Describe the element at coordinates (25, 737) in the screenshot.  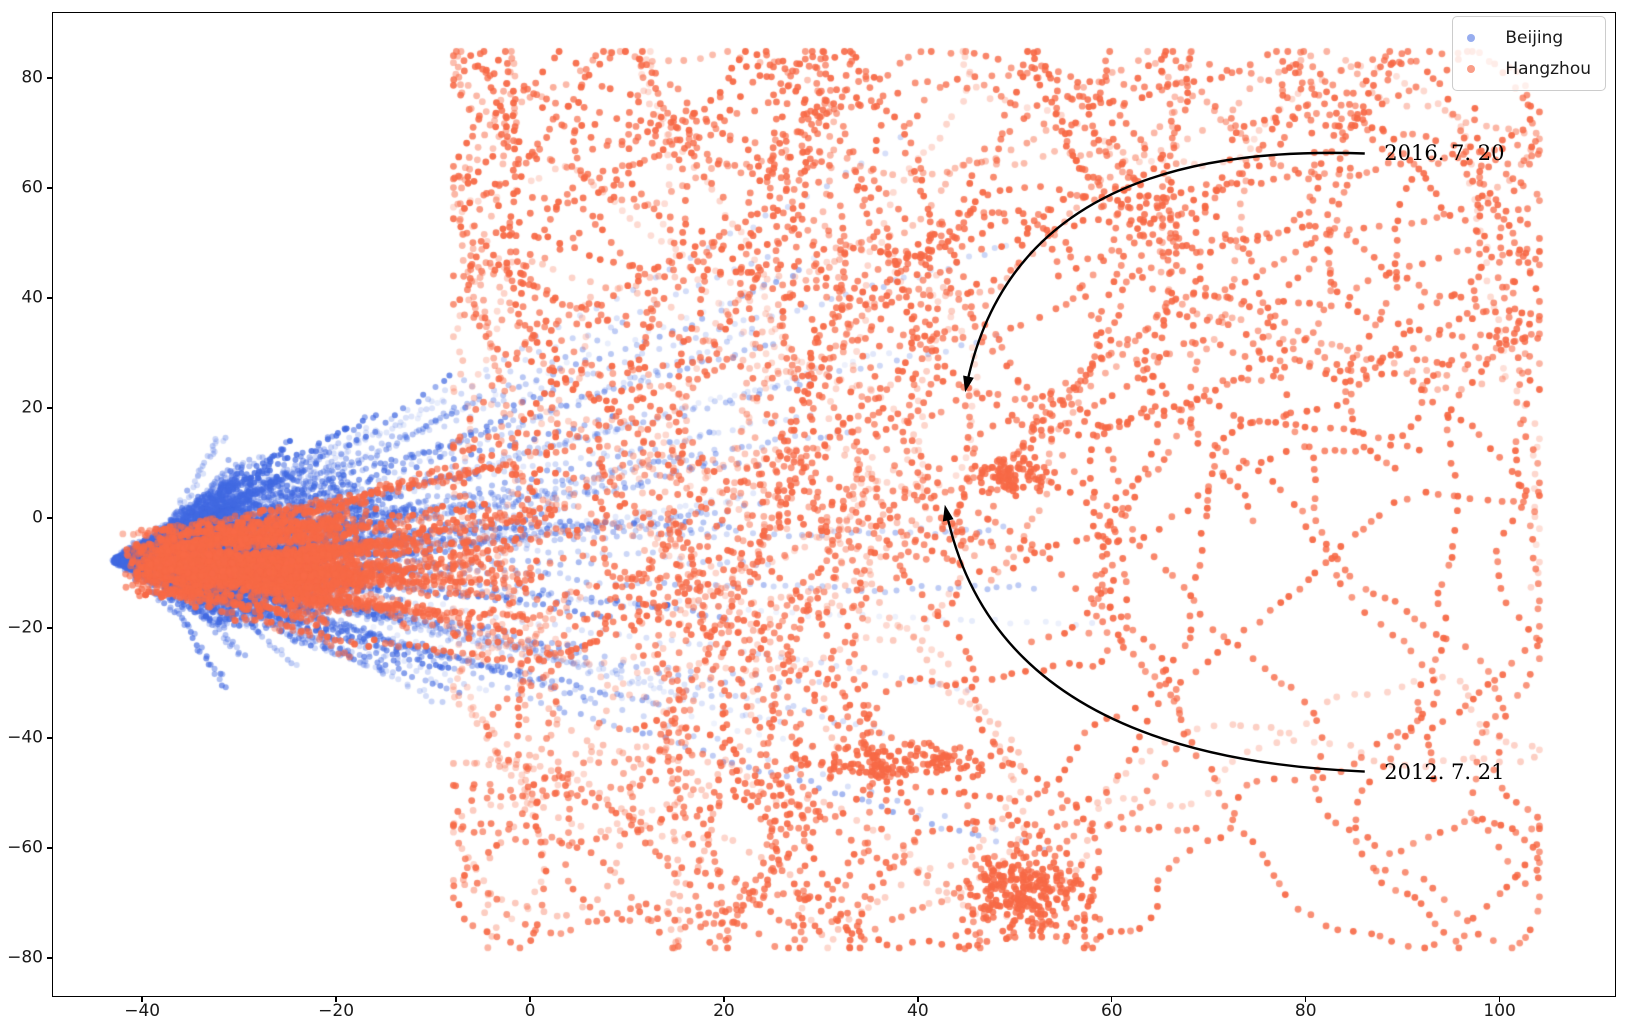
I see `y-tick-label: −40` at that location.